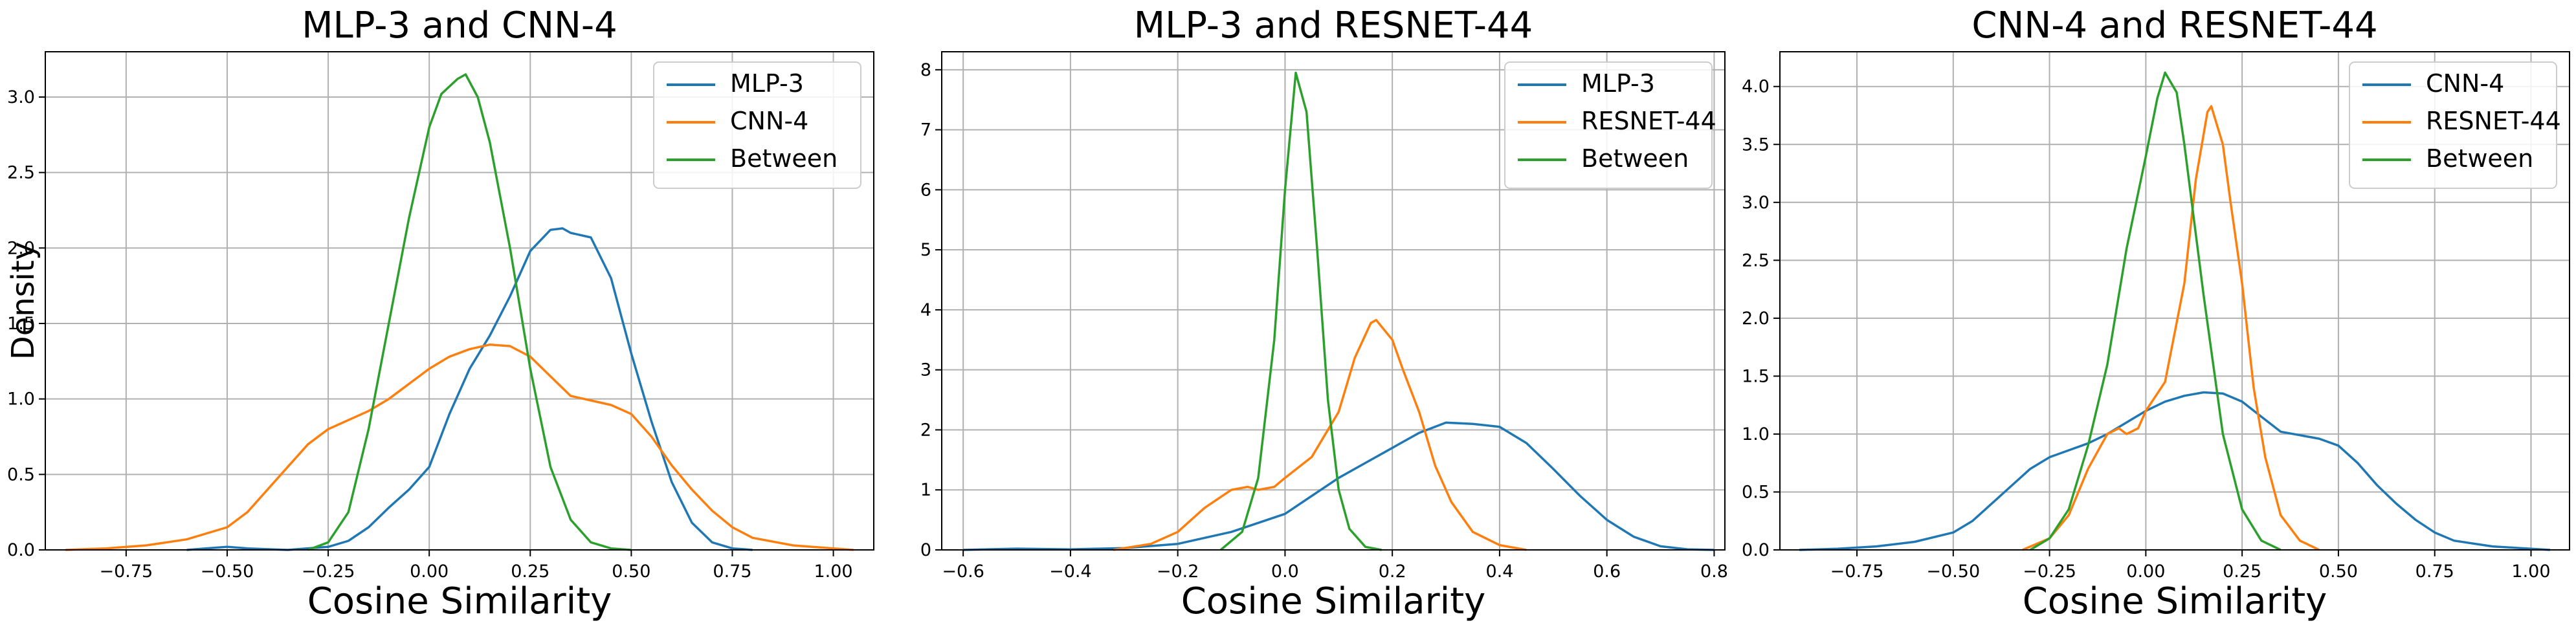 Image resolution: width=2576 pixels, height=634 pixels. What do you see at coordinates (1285, 572) in the screenshot?
I see `x-tick-label: 0.0` at bounding box center [1285, 572].